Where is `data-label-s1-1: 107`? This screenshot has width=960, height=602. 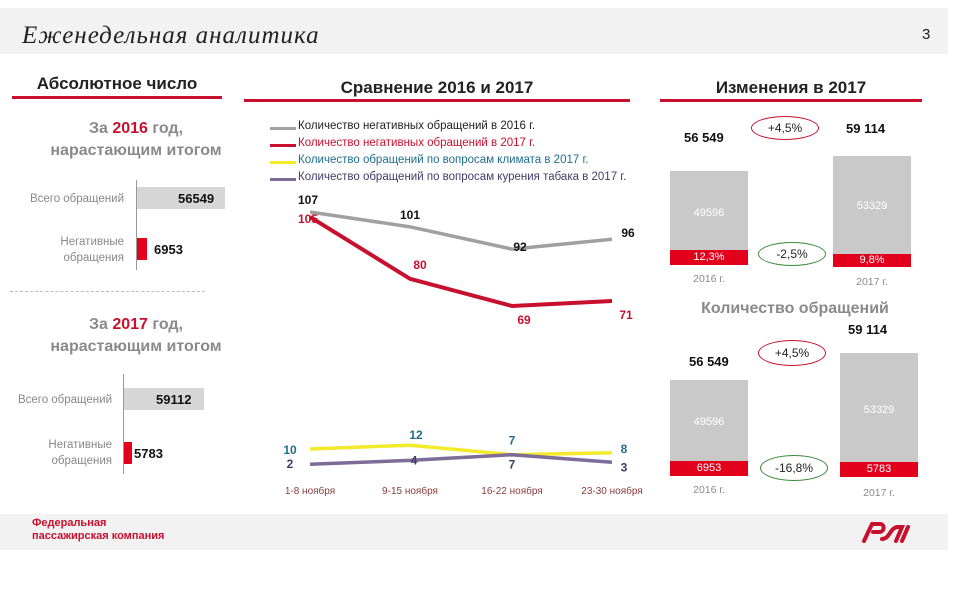
data-label-s1-1: 107 is located at coordinates (308, 200).